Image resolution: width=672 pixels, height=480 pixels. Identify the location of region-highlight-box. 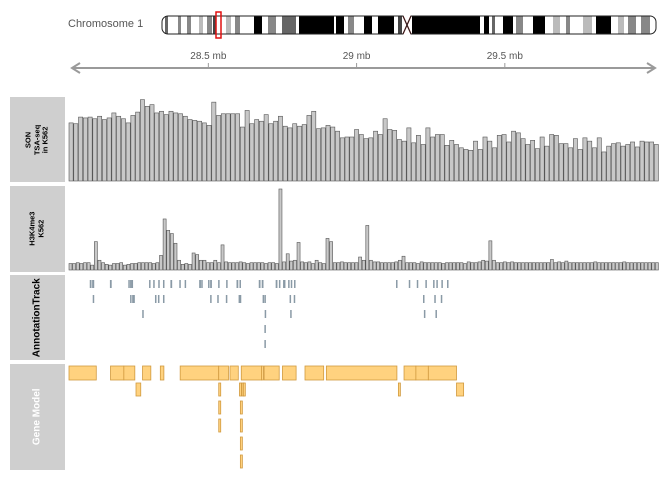
(218, 25).